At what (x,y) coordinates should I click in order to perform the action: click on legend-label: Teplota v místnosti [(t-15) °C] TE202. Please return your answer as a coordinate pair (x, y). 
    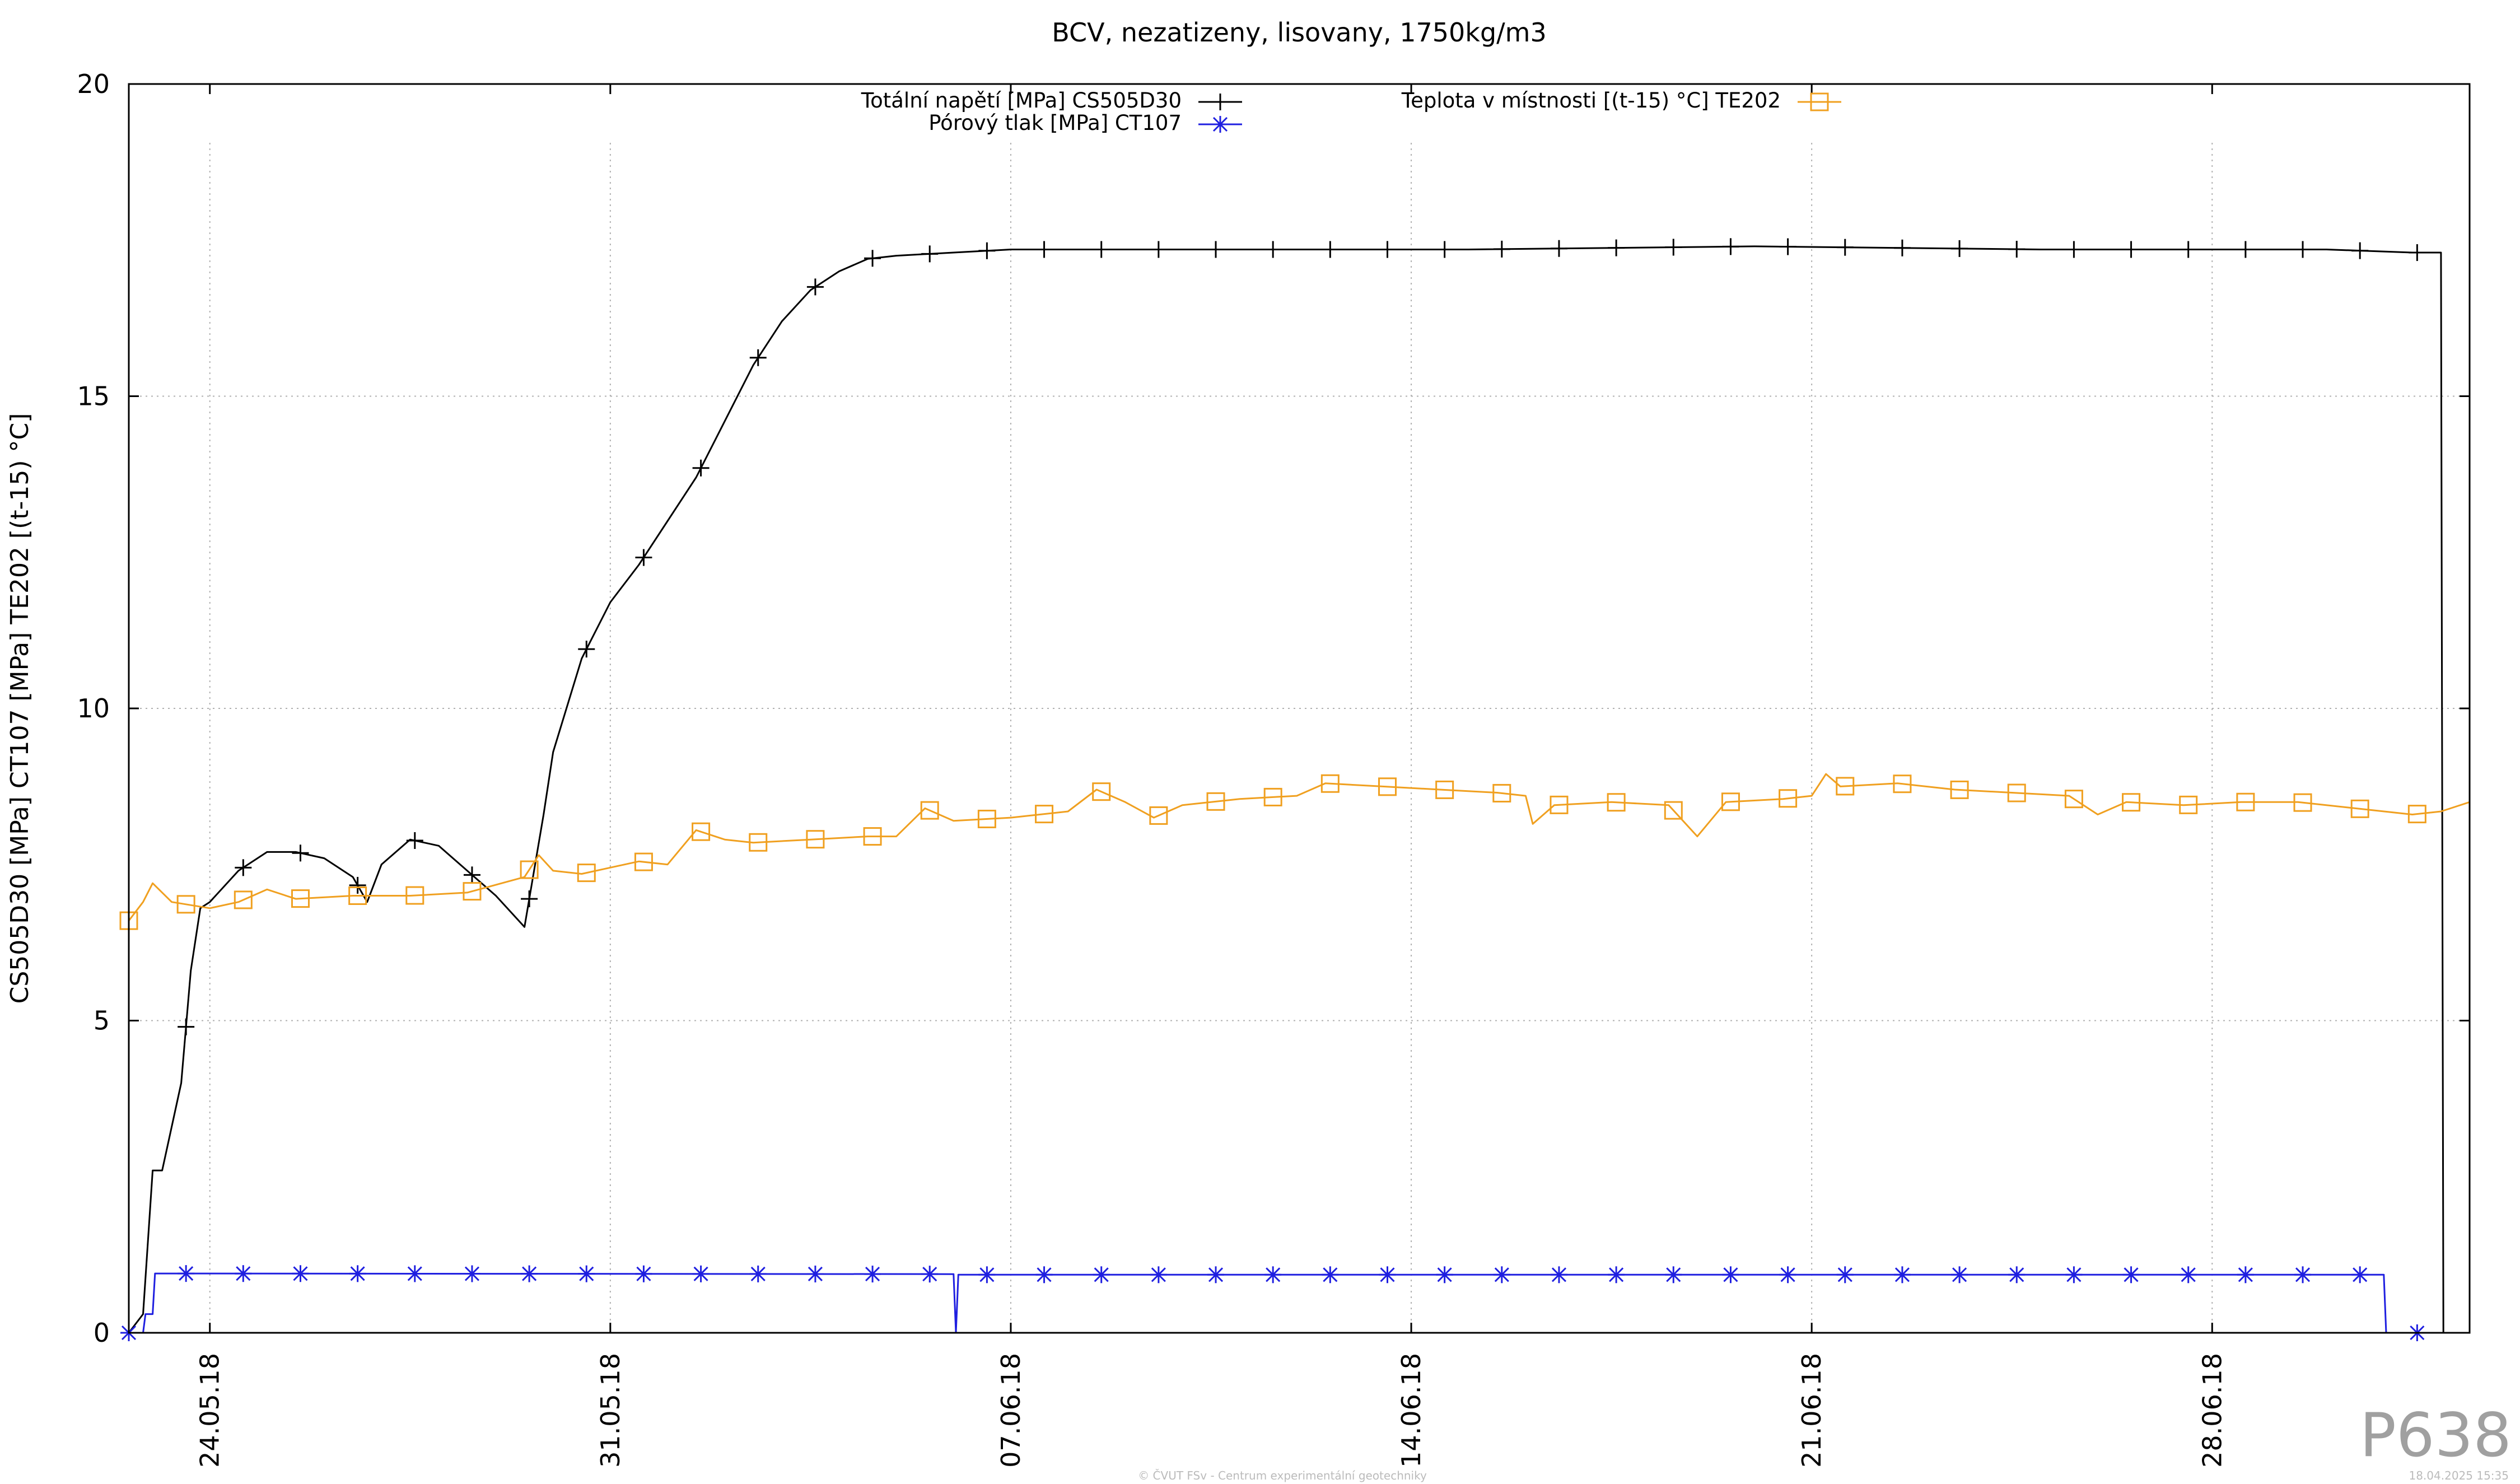
    Looking at the image, I should click on (1591, 101).